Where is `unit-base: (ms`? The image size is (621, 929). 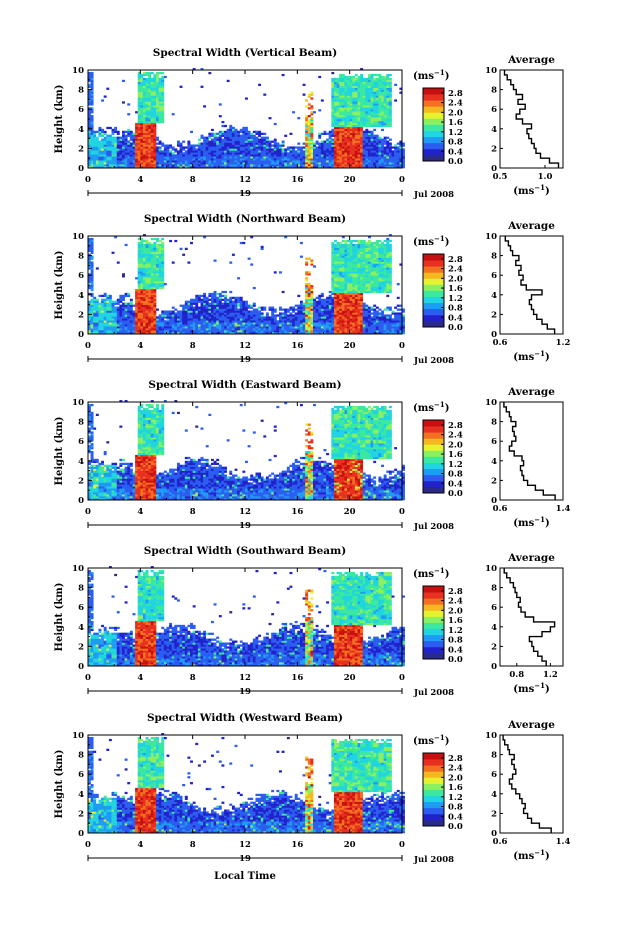
unit-base: (ms is located at coordinates (423, 76).